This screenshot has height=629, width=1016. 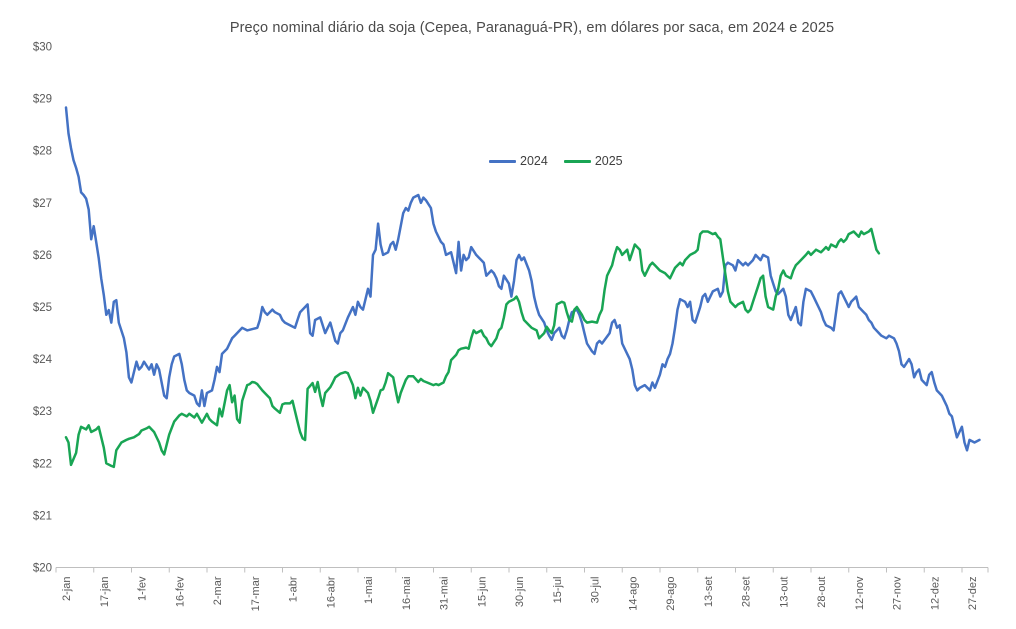 What do you see at coordinates (369, 591) in the screenshot?
I see `x-axis-label: 1-mai` at bounding box center [369, 591].